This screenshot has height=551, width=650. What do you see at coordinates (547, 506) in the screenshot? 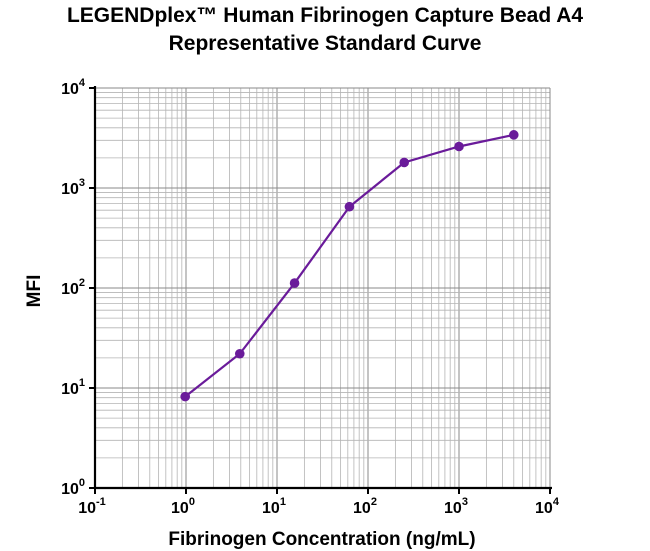
I see `x-tick-label: 10⁴` at bounding box center [547, 506].